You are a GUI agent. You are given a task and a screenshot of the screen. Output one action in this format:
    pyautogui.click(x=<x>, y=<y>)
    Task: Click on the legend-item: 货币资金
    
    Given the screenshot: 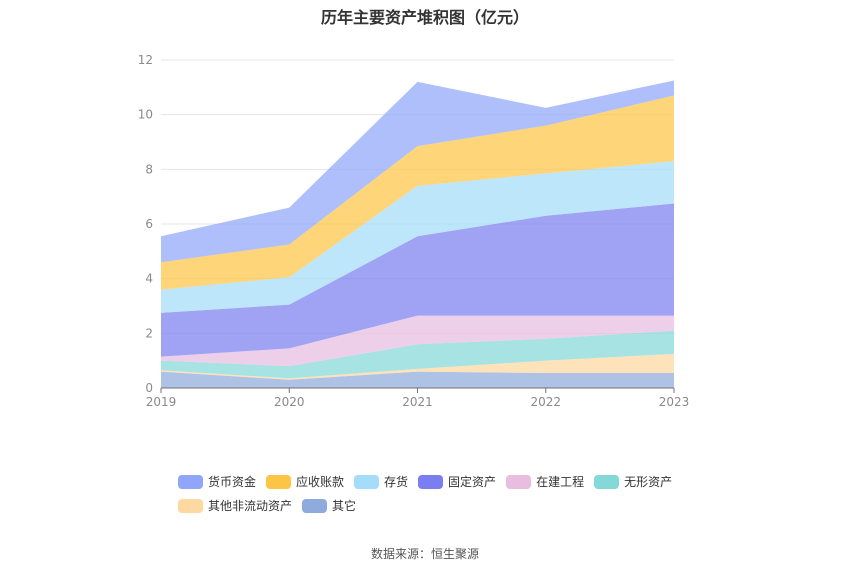 What is the action you would take?
    pyautogui.click(x=217, y=481)
    